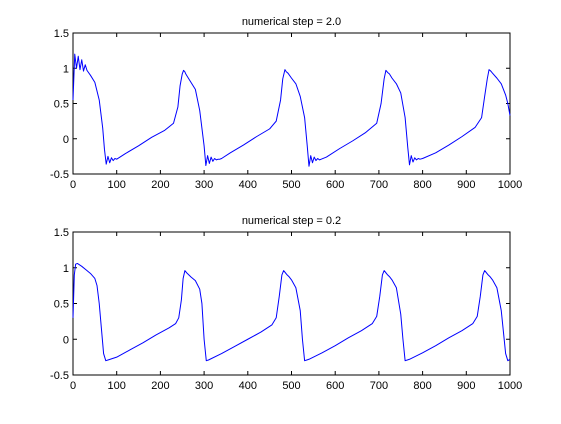 The width and height of the screenshot is (561, 424). Describe the element at coordinates (291, 22) in the screenshot. I see `chart-title: numerical step = 2.0` at that location.